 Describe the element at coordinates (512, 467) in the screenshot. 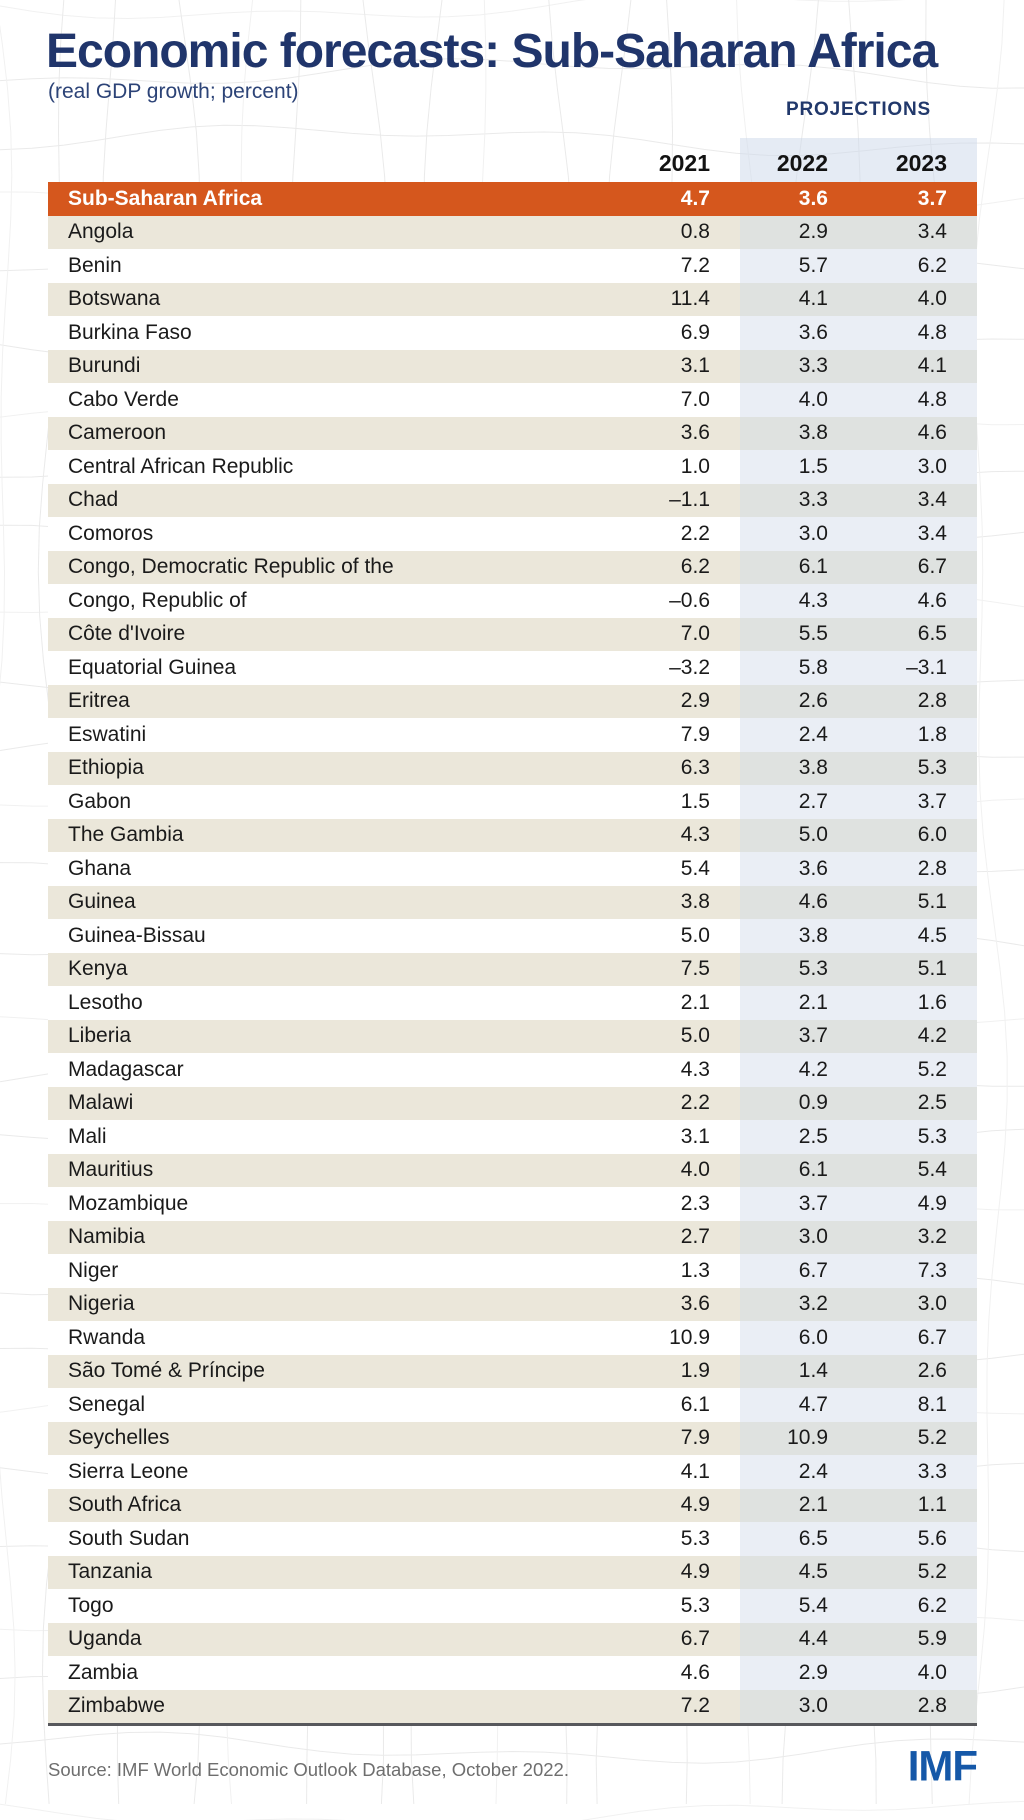

I see `table-row: Central African Republic 1.0 1.5 3.0` at that location.